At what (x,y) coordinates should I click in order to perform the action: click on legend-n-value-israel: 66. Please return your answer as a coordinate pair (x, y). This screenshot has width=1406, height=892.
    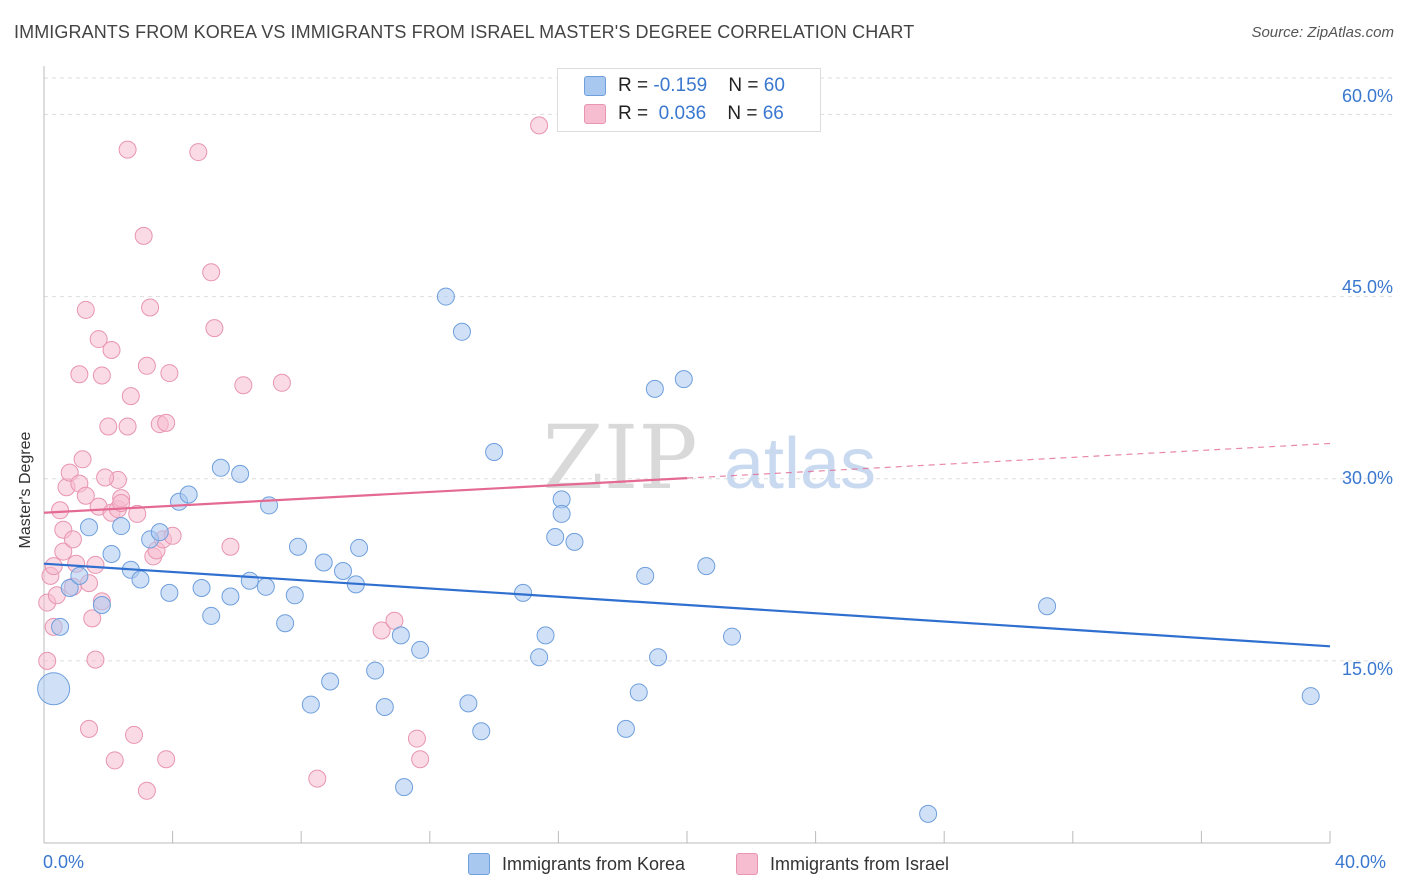
    Looking at the image, I should click on (773, 113).